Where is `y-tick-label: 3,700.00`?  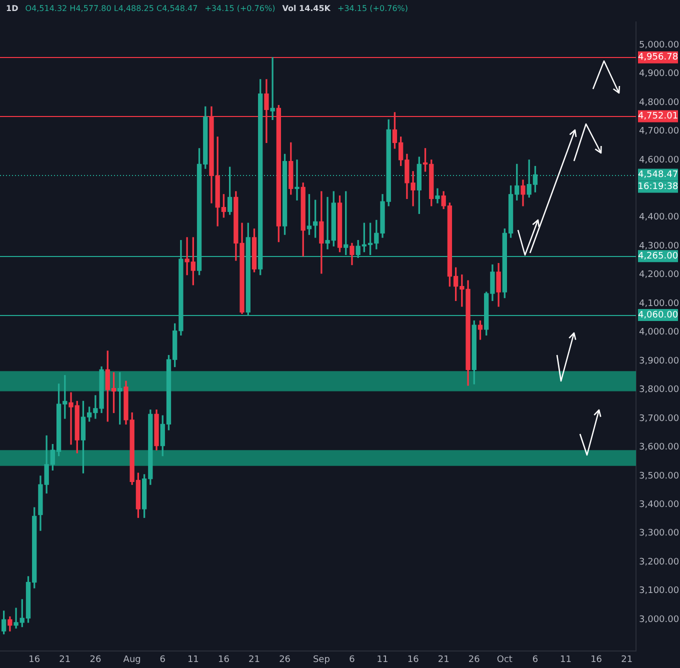 y-tick-label: 3,700.00 is located at coordinates (659, 419).